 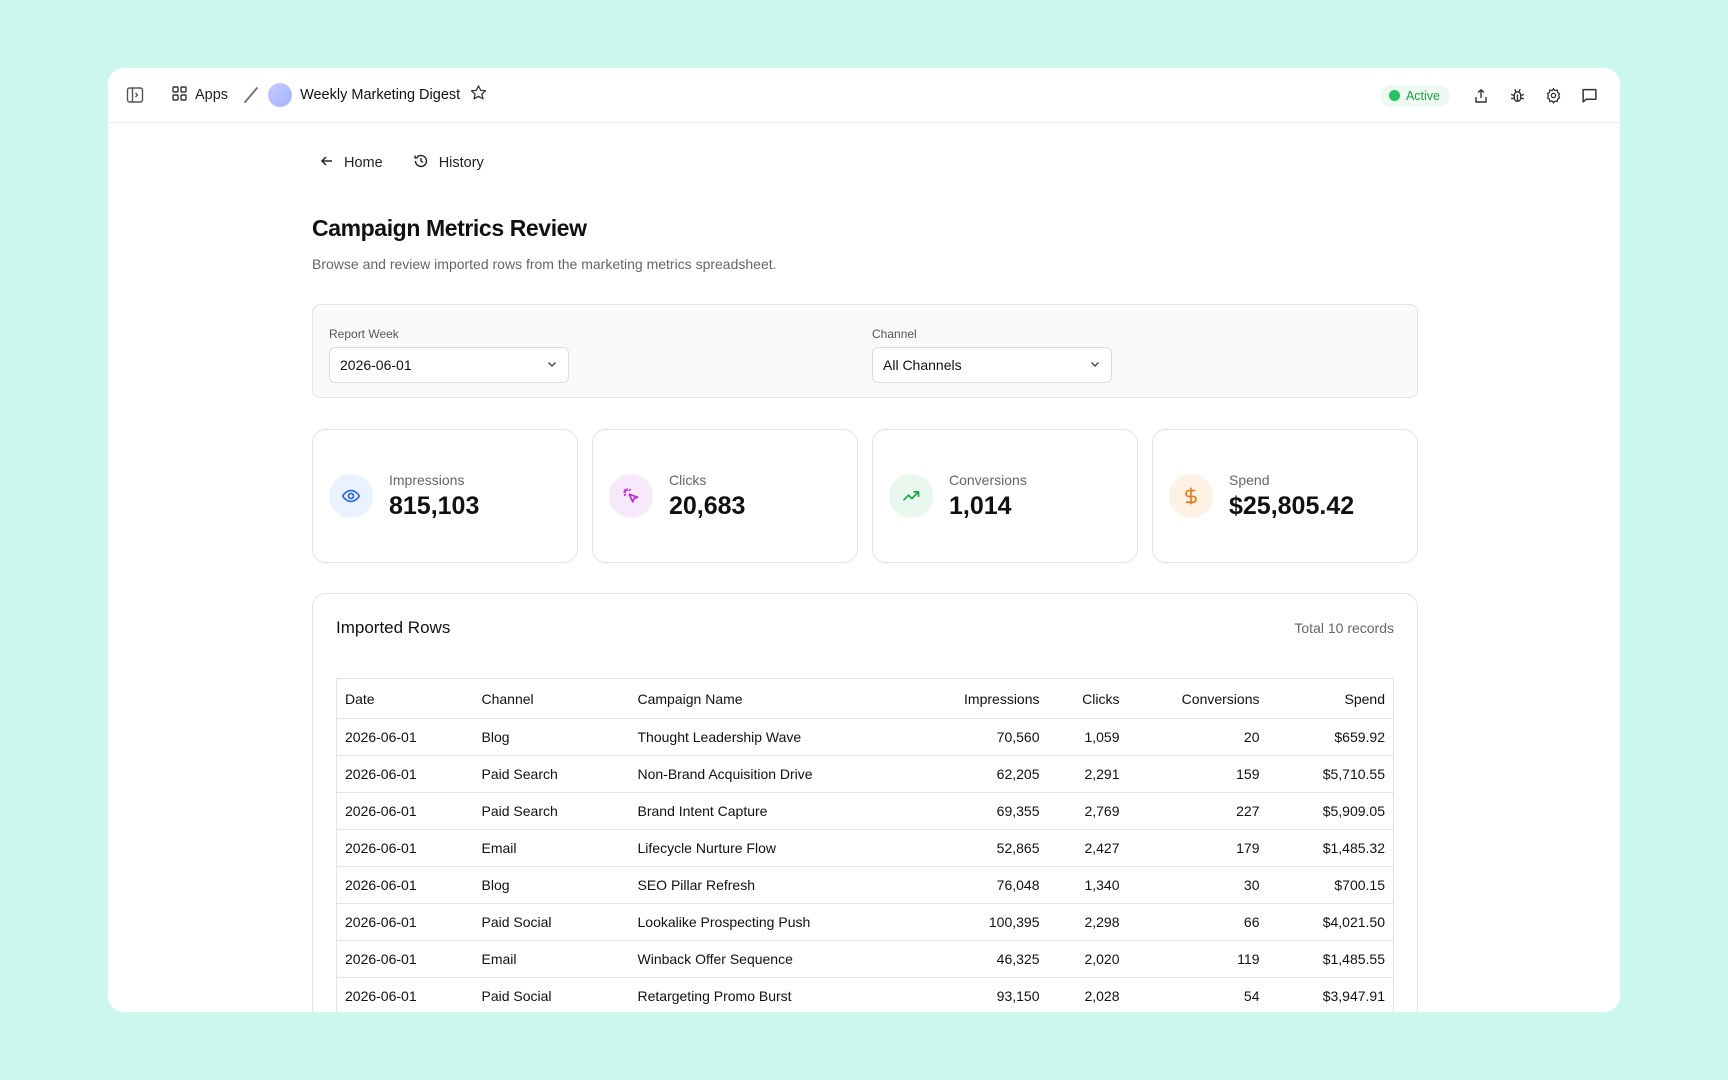 I want to click on spend-value: $25,805.42, so click(x=1292, y=505).